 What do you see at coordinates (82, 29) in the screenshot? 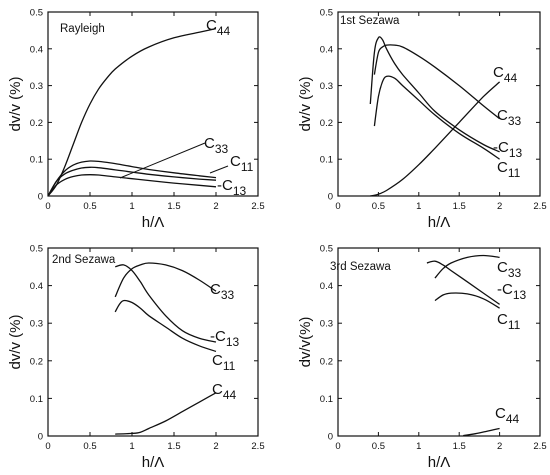
I see `panel-title: Rayleigh` at bounding box center [82, 29].